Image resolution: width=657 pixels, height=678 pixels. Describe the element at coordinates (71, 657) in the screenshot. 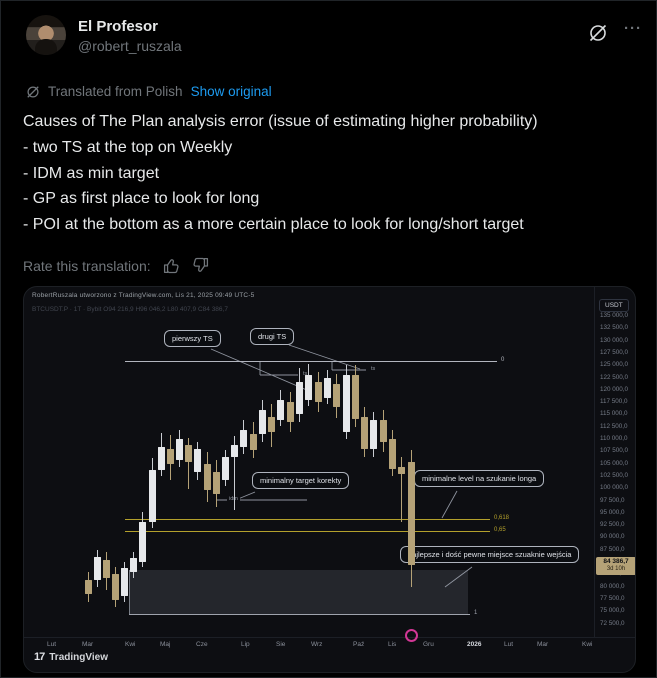

I see `tradingview-logo: 17 TradingView` at that location.